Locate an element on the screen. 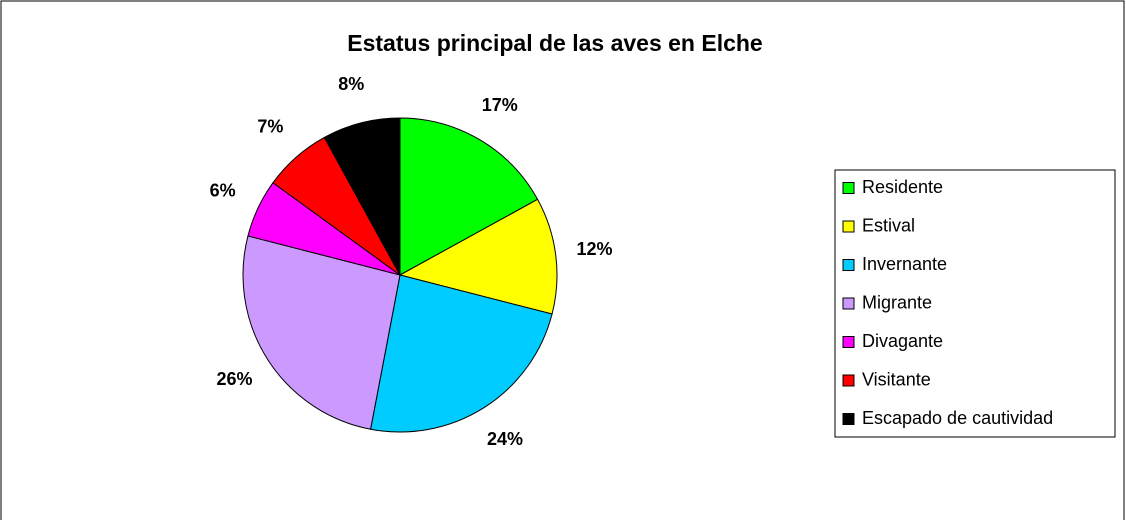 This screenshot has height=520, width=1126. value-label: 12% is located at coordinates (594, 249).